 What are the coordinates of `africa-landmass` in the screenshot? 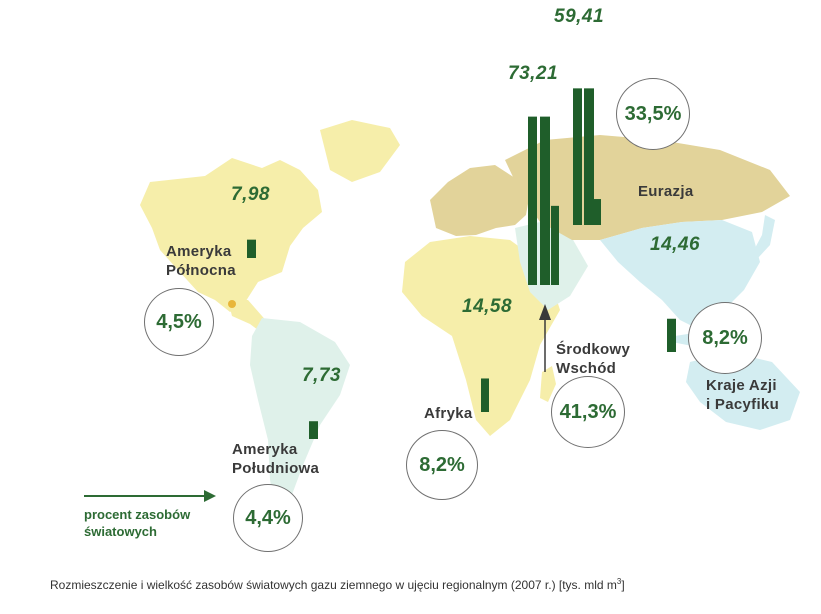 It's located at (481, 336).